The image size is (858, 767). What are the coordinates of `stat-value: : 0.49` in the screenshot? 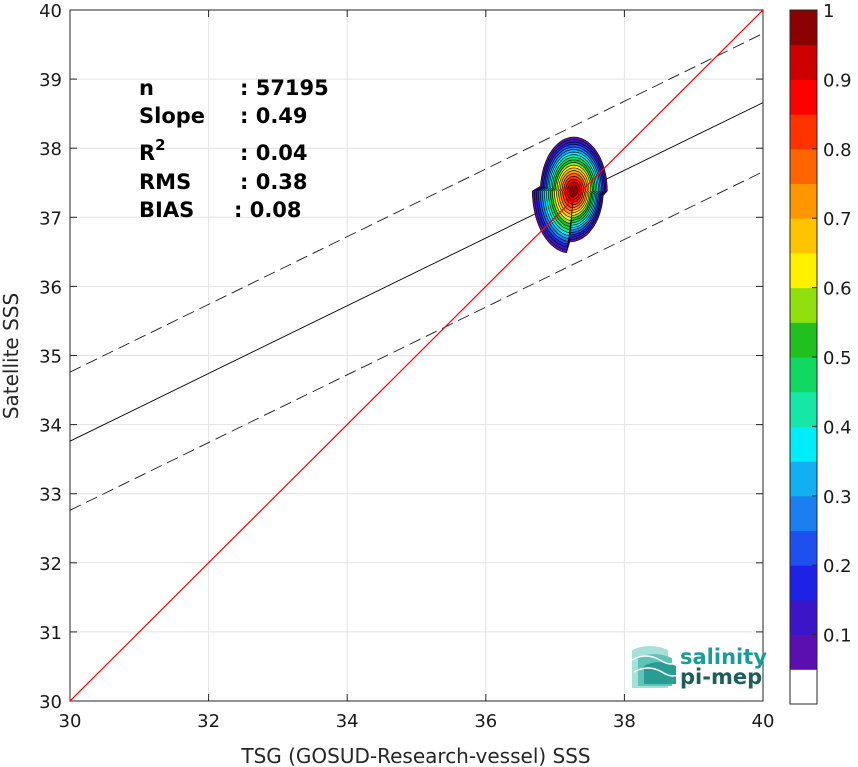 It's located at (274, 116).